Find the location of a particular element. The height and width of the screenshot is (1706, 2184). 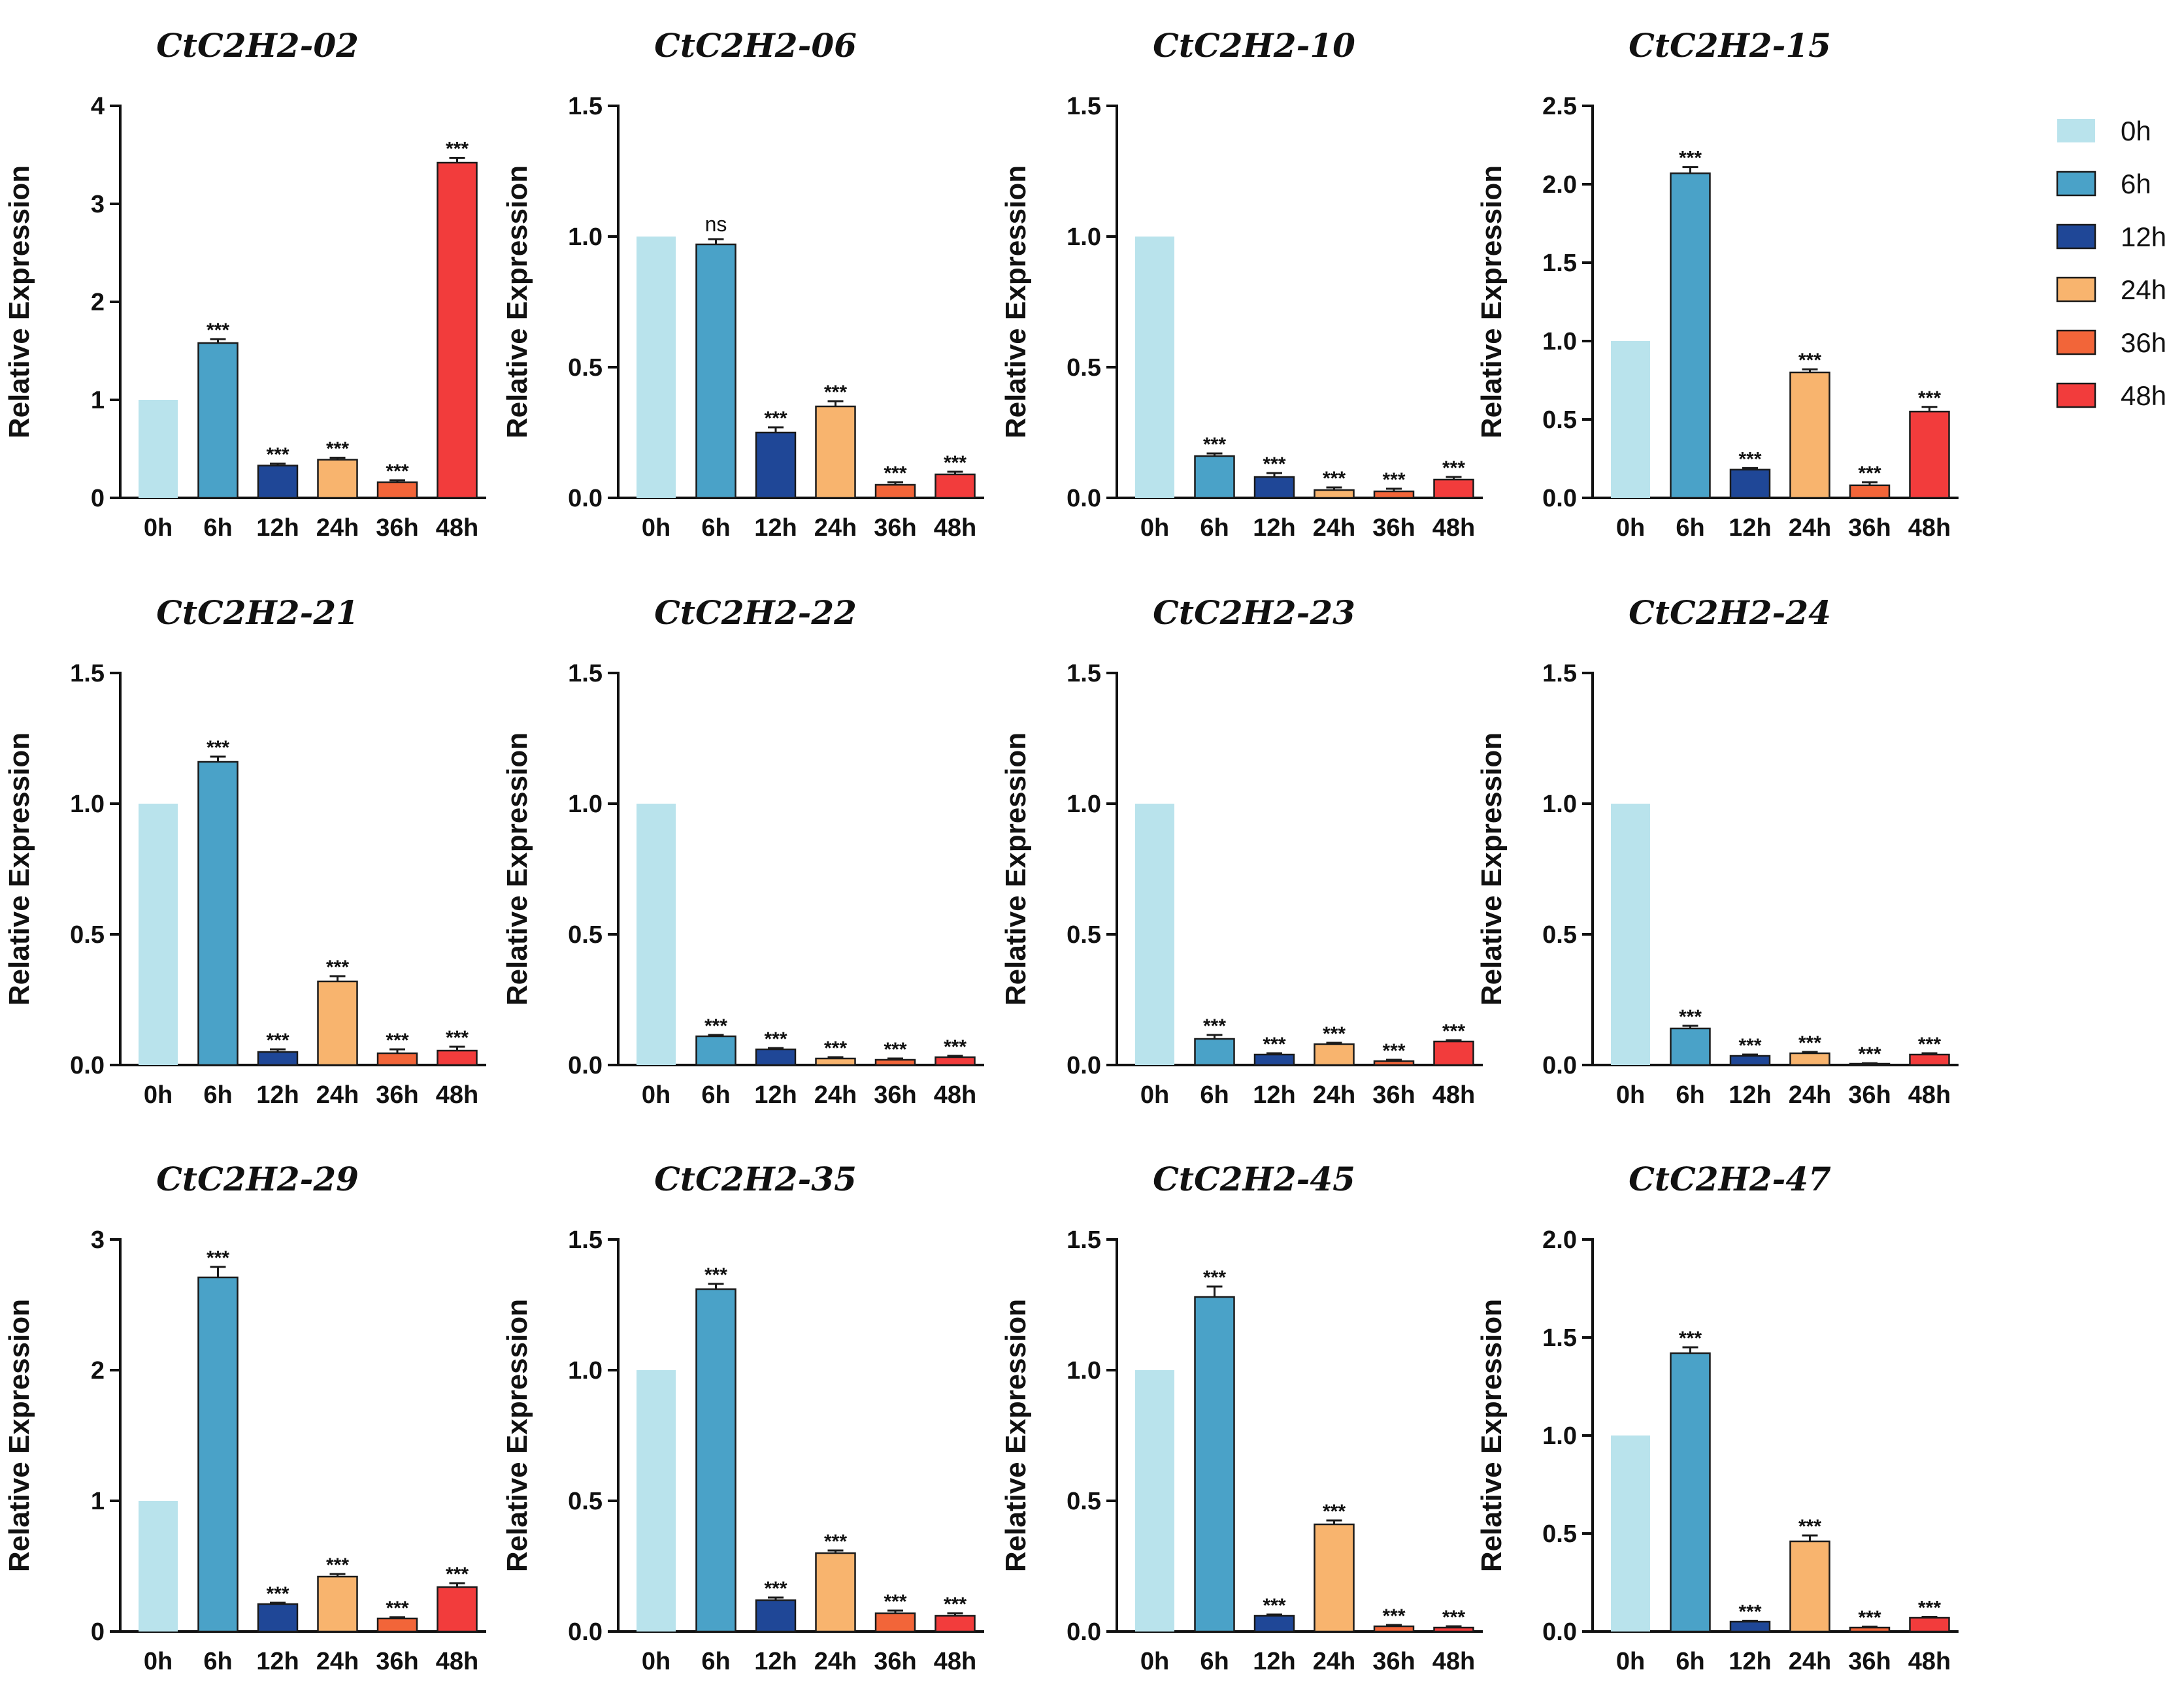

x-tick-label: 24h is located at coordinates (1334, 1662).